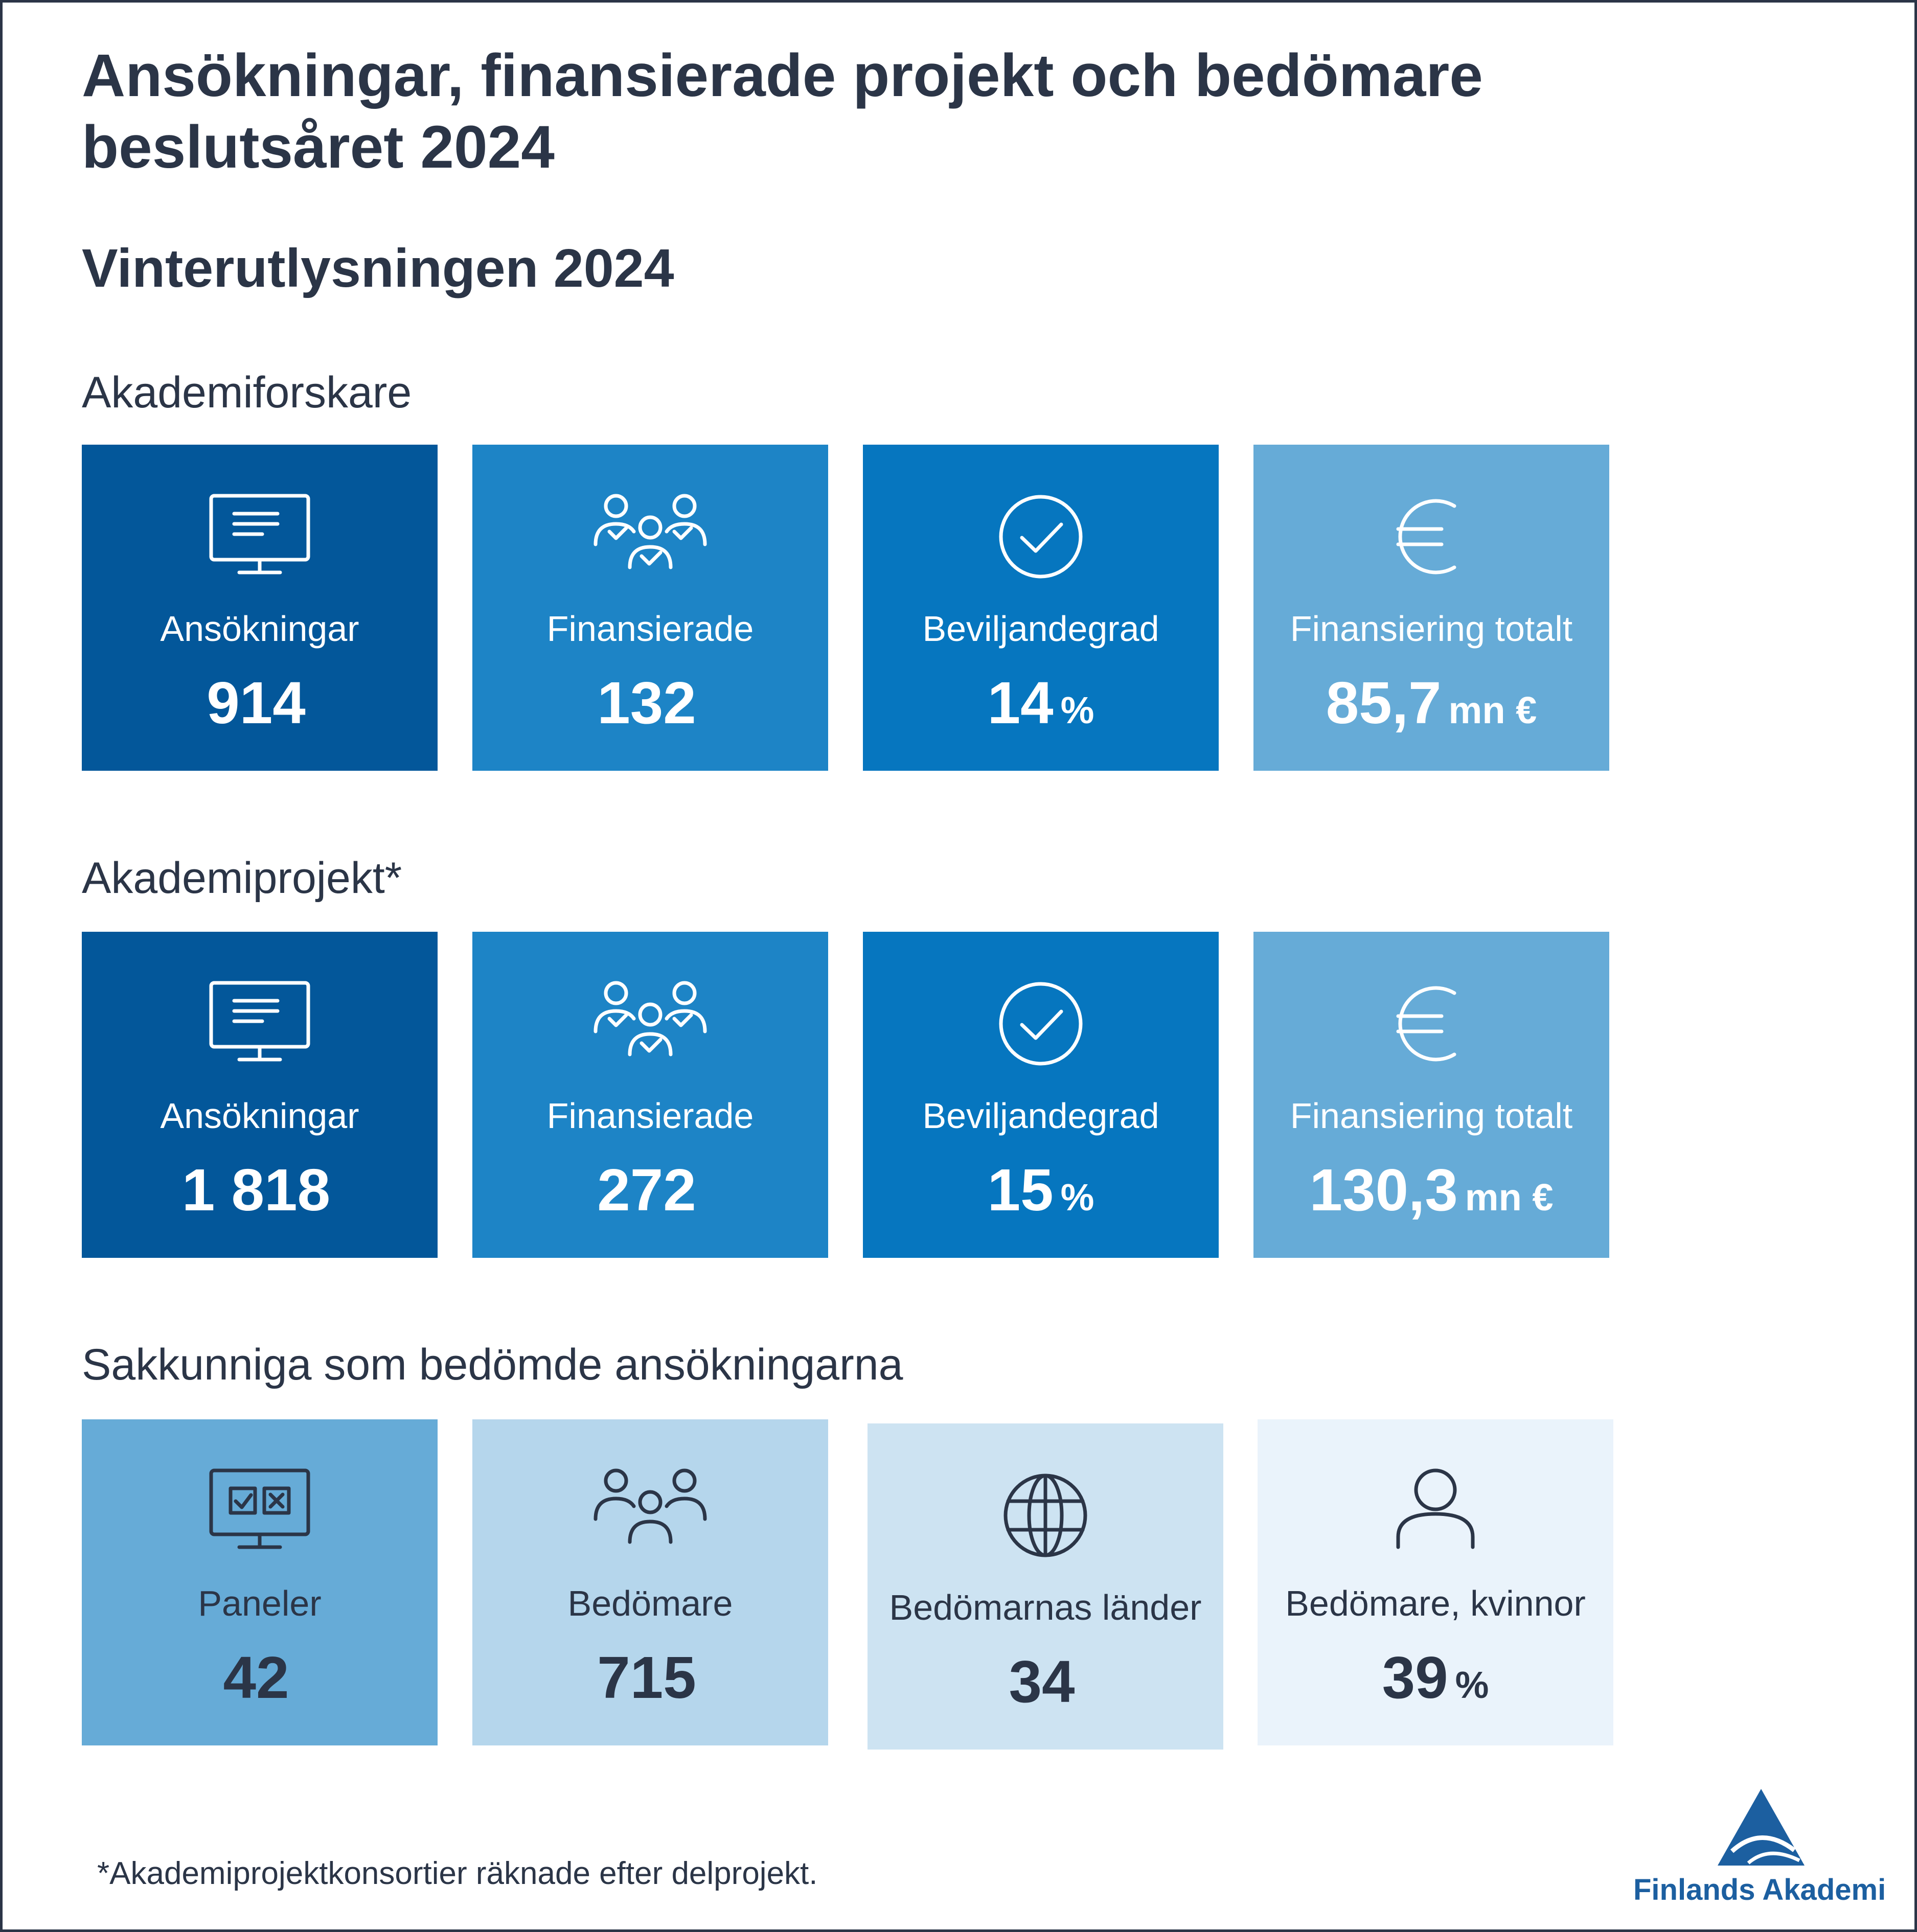  Describe the element at coordinates (1435, 1582) in the screenshot. I see `tile-bedomare-kvinnor: Bedömare, kvinnor 39%` at that location.